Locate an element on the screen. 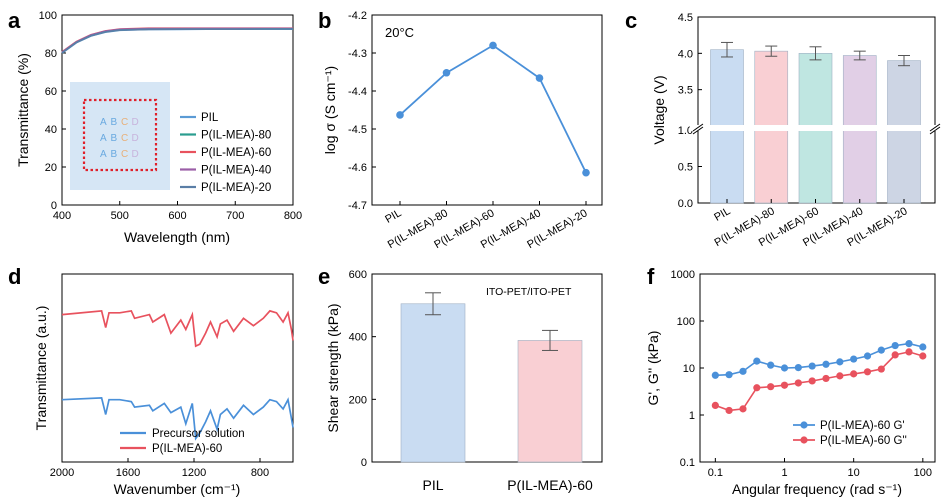 The image size is (945, 501). panel-e-letter: e is located at coordinates (324, 276).